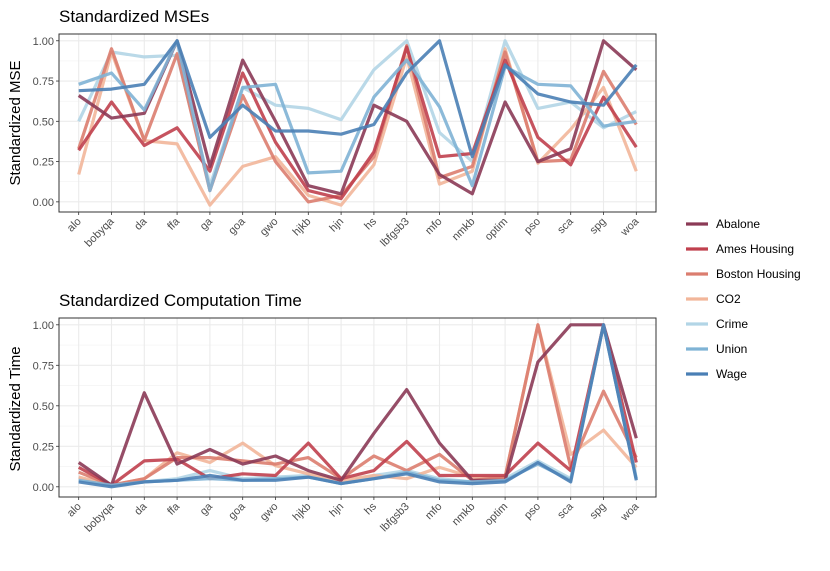 The image size is (830, 571). What do you see at coordinates (237, 511) in the screenshot?
I see `time-x-tick-label-goa: goa` at bounding box center [237, 511].